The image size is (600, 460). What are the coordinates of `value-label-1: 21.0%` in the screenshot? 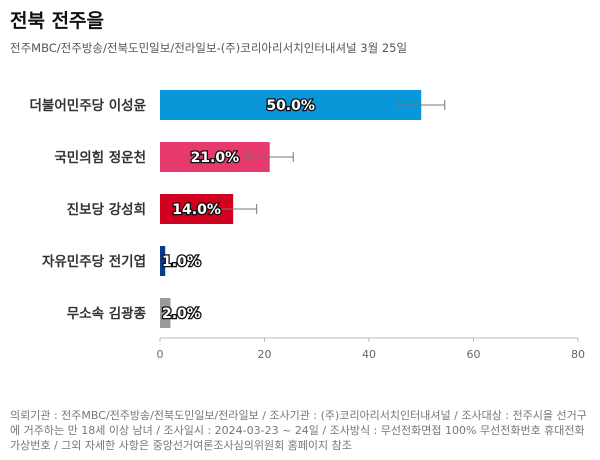 It's located at (215, 158).